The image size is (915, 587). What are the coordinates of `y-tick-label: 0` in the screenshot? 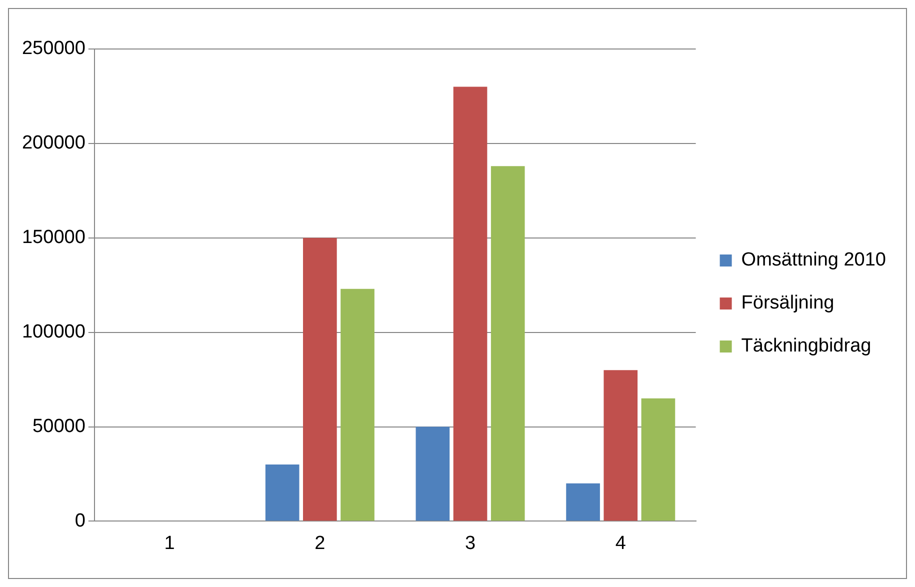 It's located at (80, 521).